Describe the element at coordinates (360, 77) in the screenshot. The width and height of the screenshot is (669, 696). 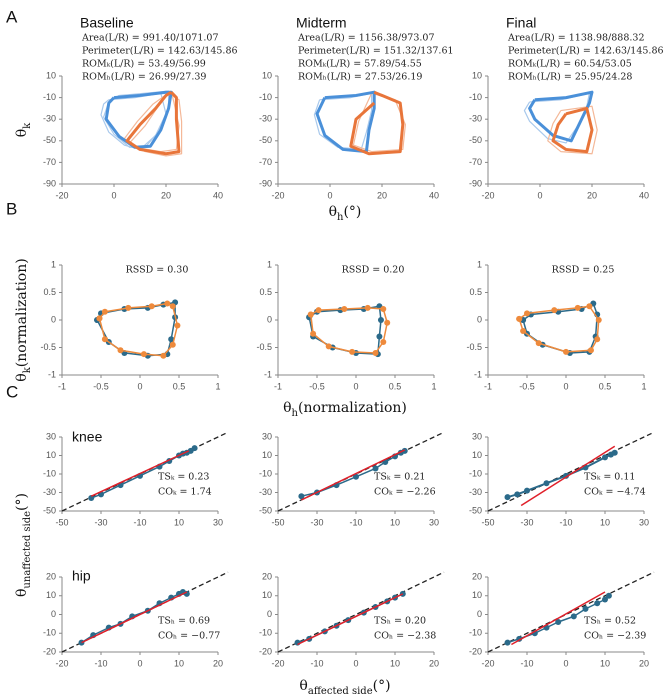
I see `annotation: ROMₕ(L/R) = 27.53/26.19` at that location.